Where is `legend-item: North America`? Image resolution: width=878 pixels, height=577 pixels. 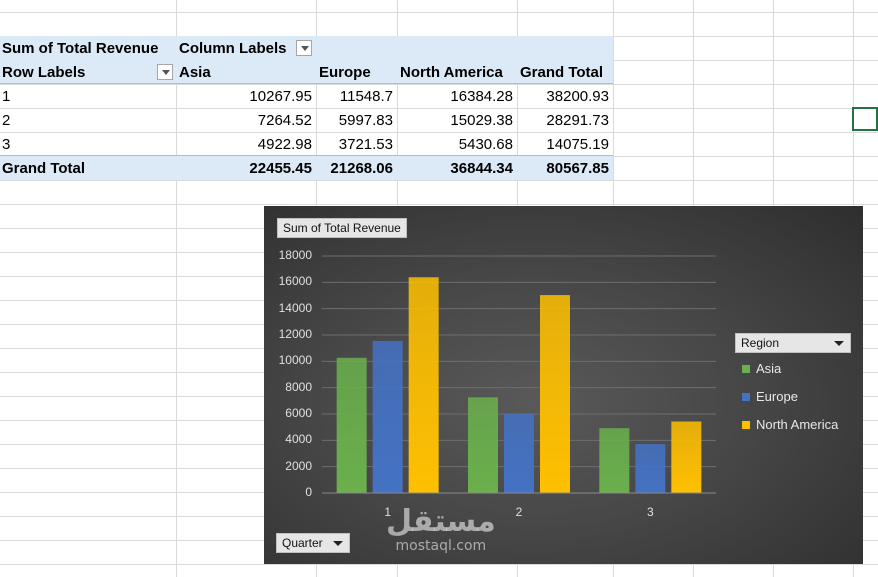
legend-item: North America is located at coordinates (790, 424).